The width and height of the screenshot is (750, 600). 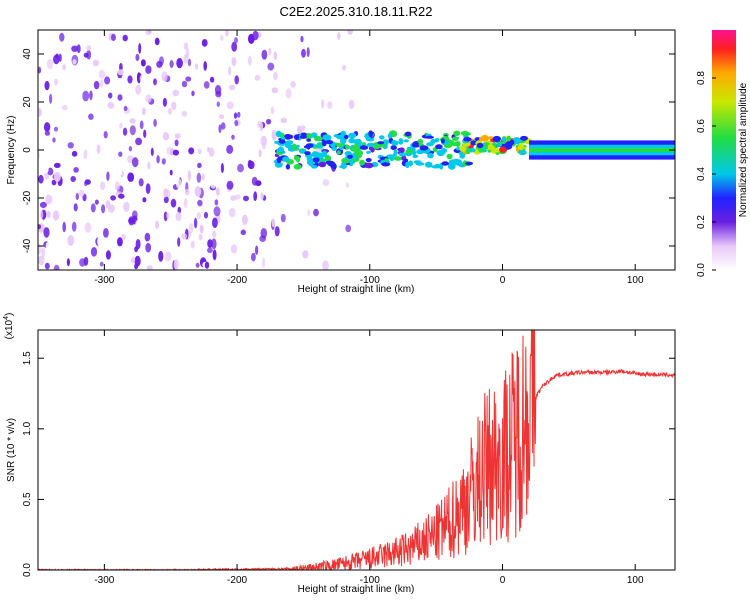 I want to click on colorbar-tick-label: 0.0, so click(x=701, y=270).